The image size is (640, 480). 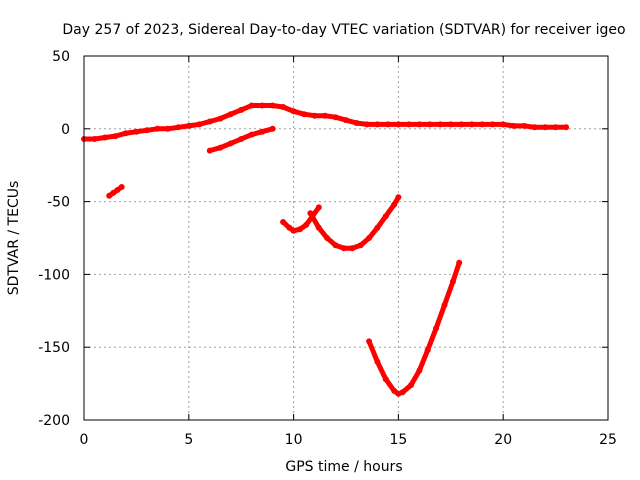 I want to click on y-tick-label: -50, so click(x=58, y=203).